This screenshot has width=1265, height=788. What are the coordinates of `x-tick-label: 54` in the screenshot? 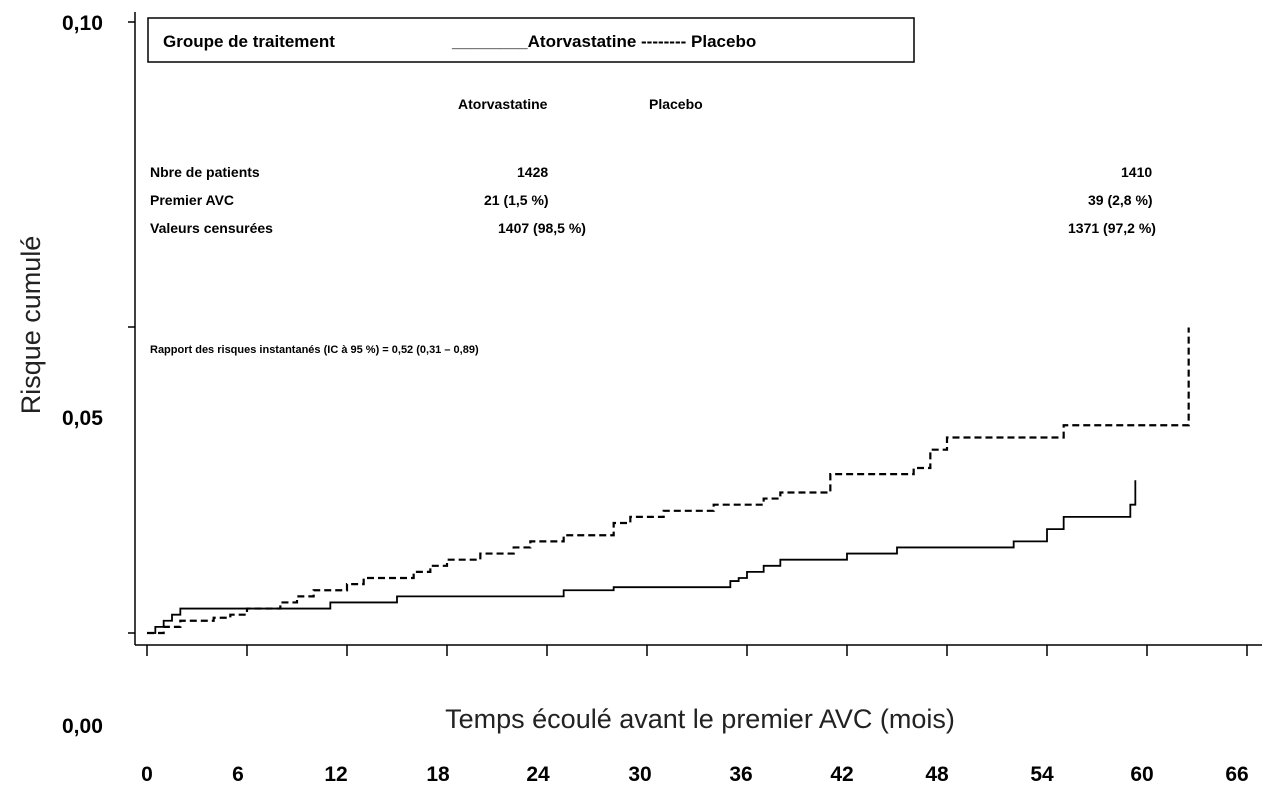 It's located at (1042, 774).